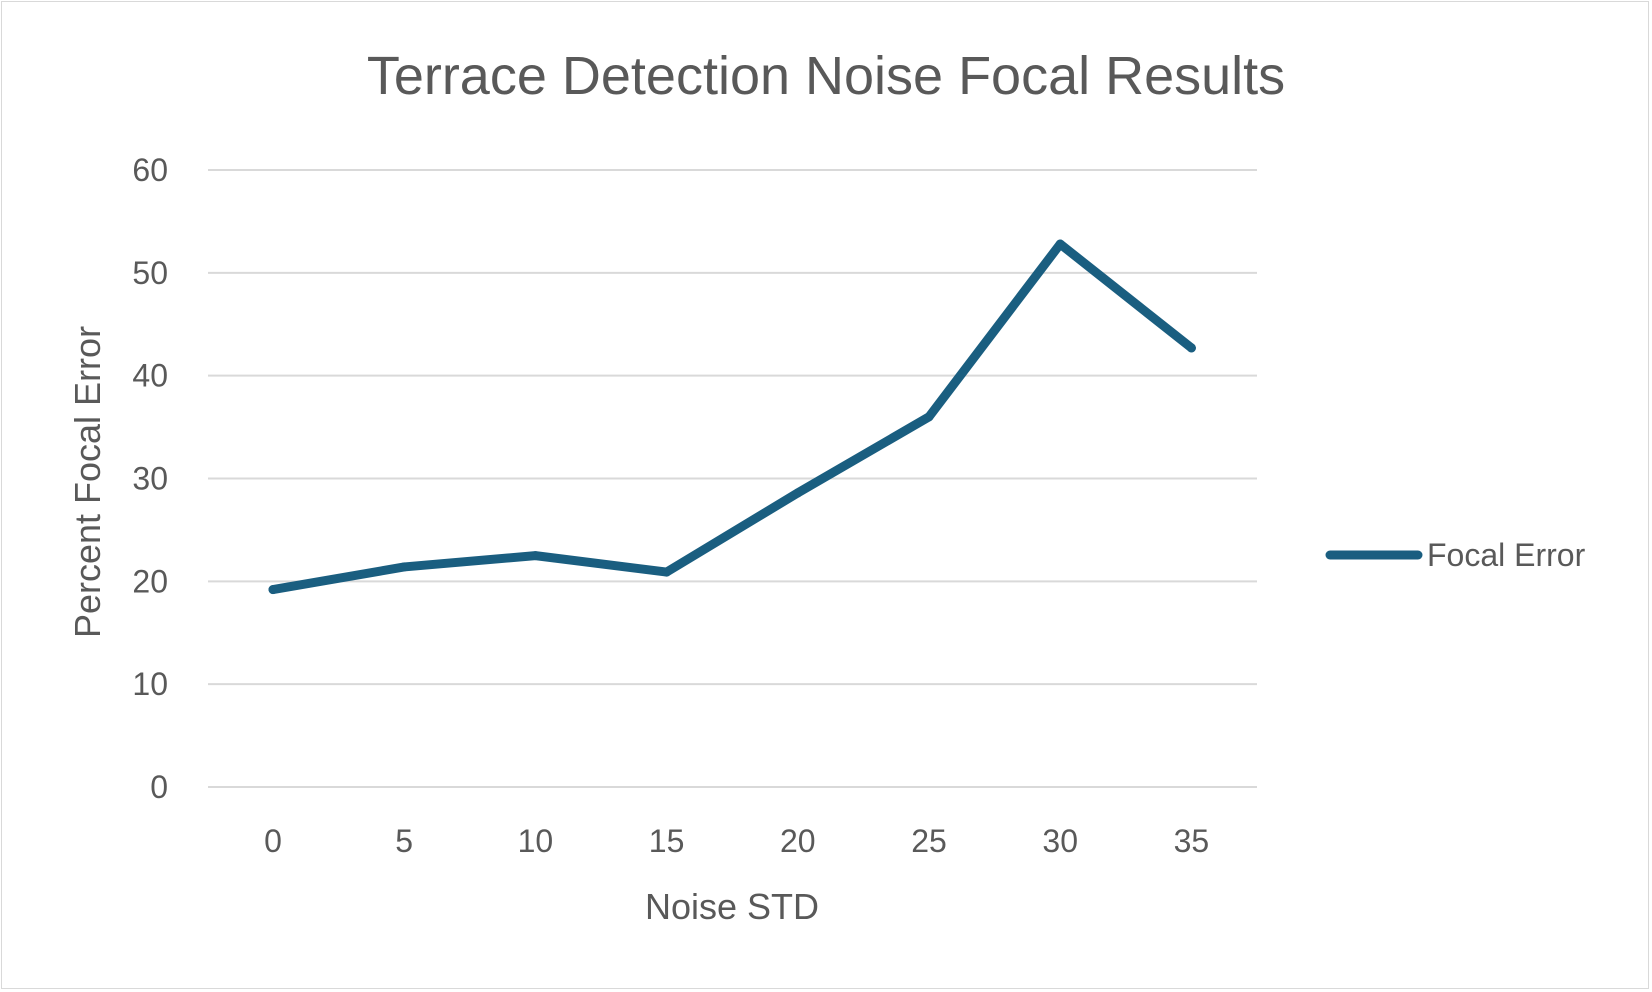  Describe the element at coordinates (798, 841) in the screenshot. I see `x-tick-label: 20` at that location.